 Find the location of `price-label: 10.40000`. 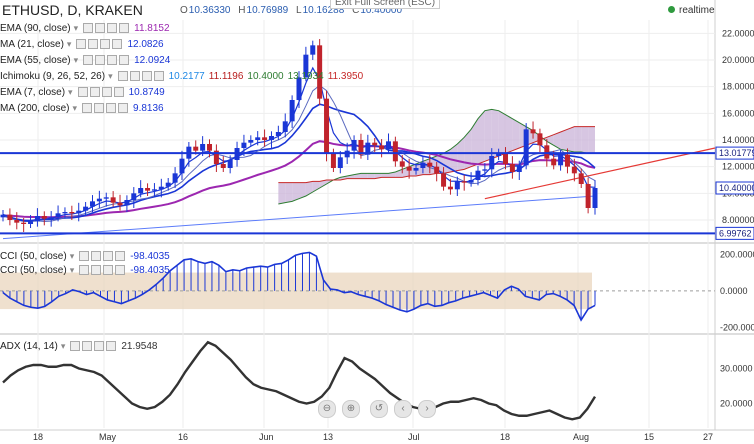

price-label: 10.40000 is located at coordinates (736, 188).